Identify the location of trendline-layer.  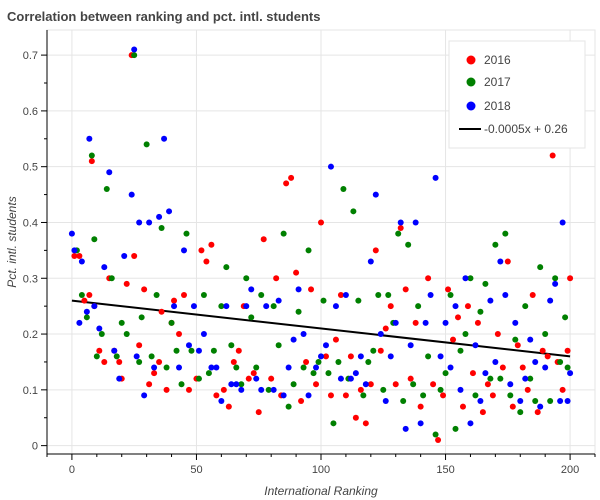
(321, 328).